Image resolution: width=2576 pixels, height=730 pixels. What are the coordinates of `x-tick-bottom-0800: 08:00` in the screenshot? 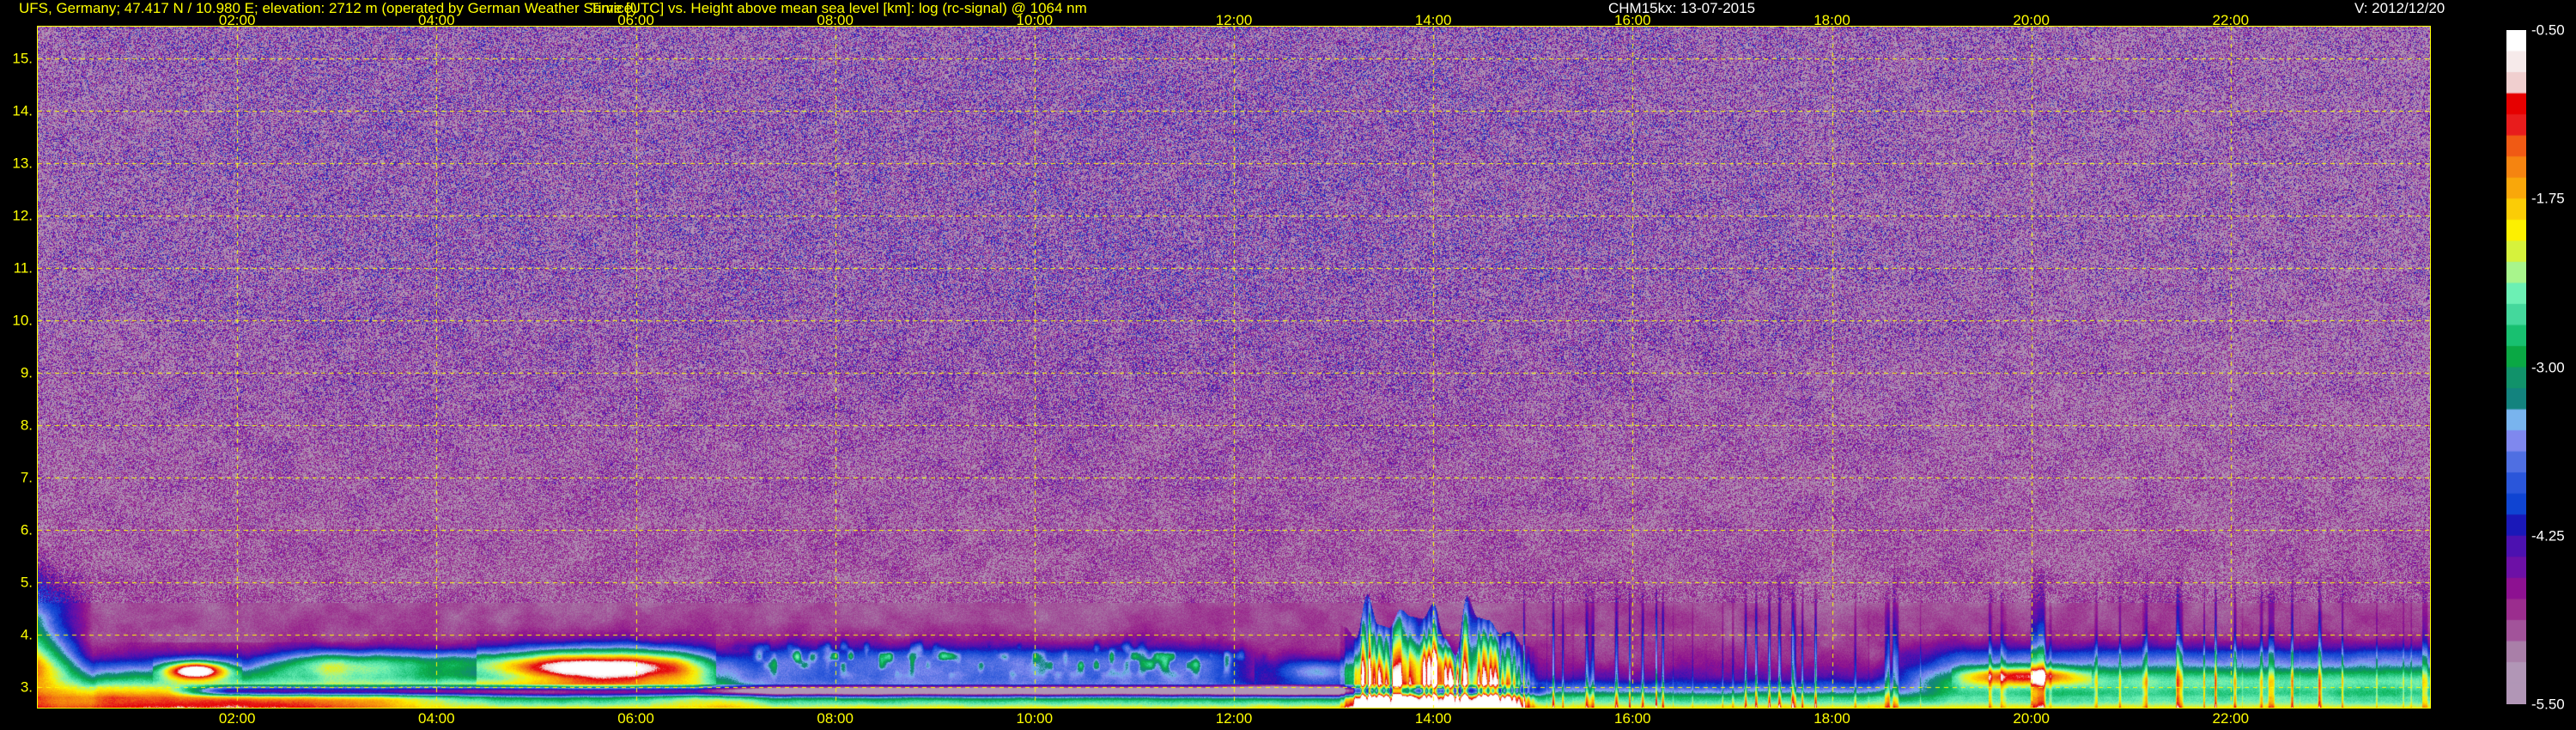 It's located at (835, 718).